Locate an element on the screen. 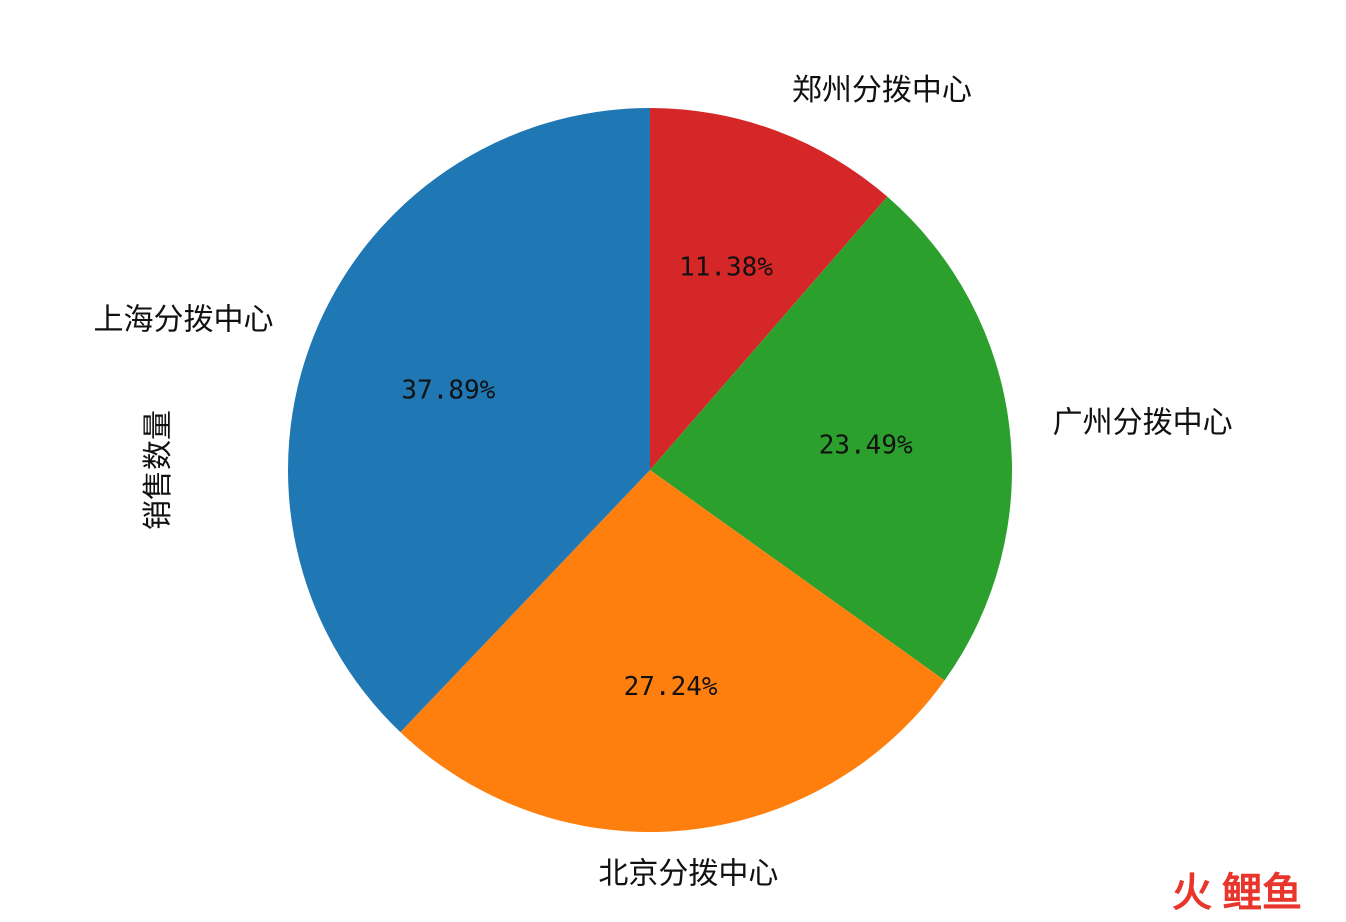 The image size is (1346, 922). slice-category-label: 广州分拨中心 is located at coordinates (1143, 422).